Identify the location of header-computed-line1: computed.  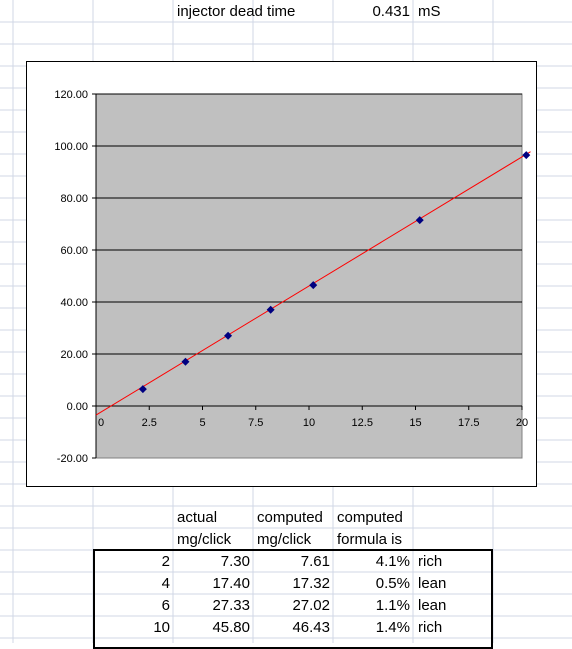
(290, 517).